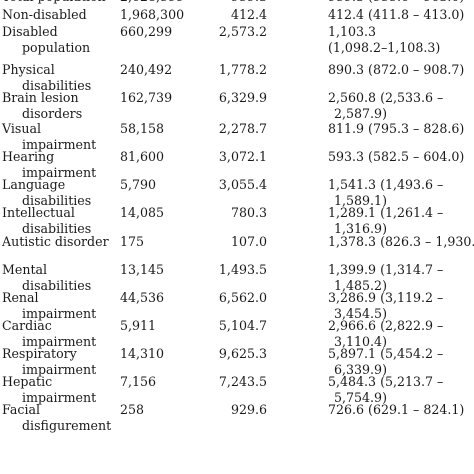 The image size is (474, 474). I want to click on crude-rate-cell: 6,562.0, so click(242, 297).